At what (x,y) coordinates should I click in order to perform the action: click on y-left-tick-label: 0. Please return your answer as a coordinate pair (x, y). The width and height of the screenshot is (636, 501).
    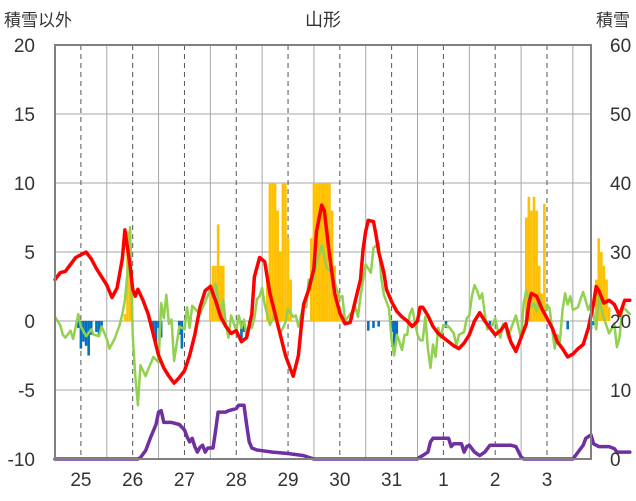
    Looking at the image, I should click on (29, 322).